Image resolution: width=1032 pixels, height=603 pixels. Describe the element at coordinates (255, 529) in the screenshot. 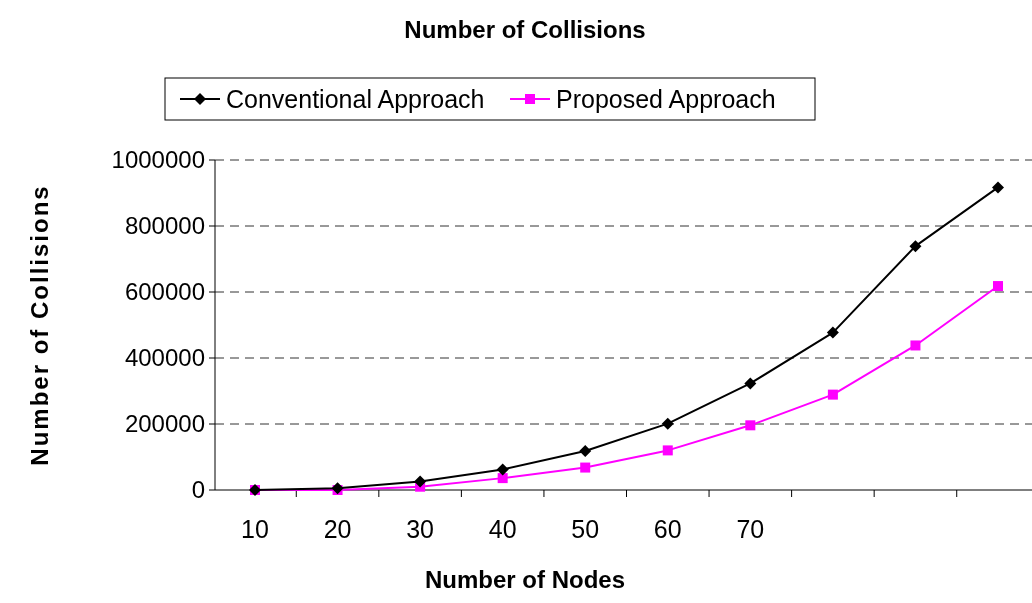

I see `x-tick-label: 10` at that location.